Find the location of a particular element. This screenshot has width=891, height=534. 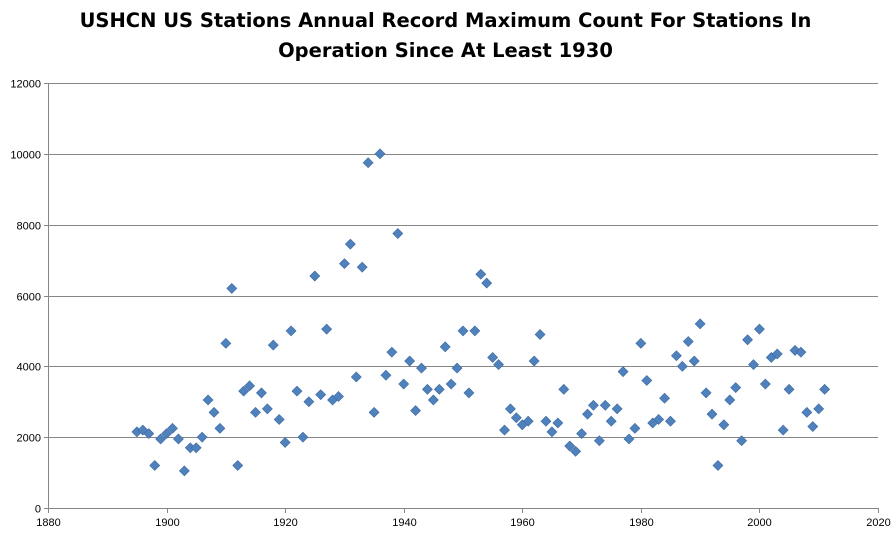

data-point-1910 is located at coordinates (226, 343).